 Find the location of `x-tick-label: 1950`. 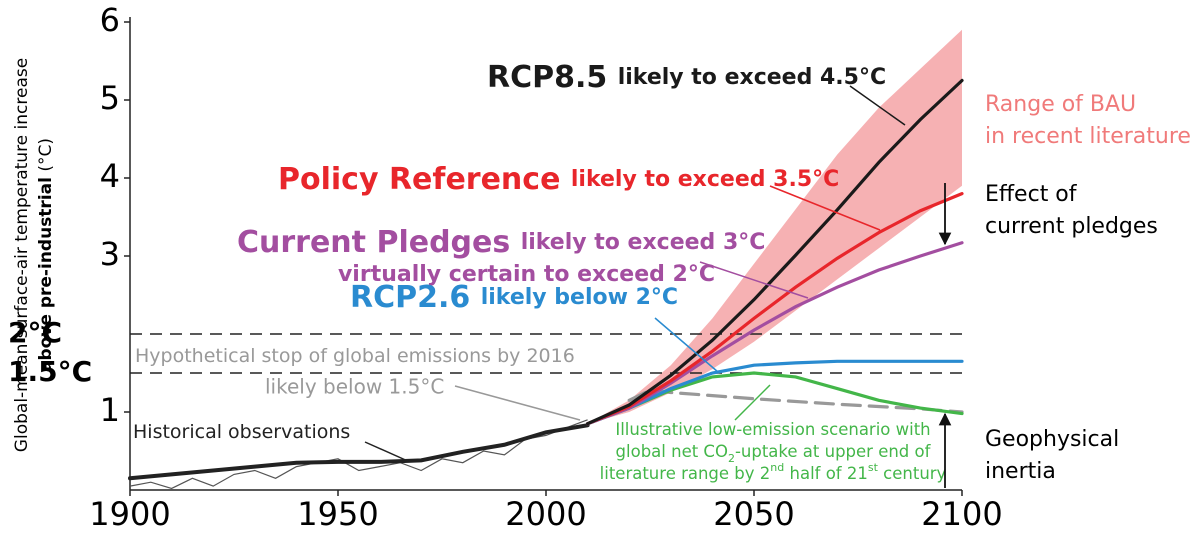

x-tick-label: 1950 is located at coordinates (337, 514).